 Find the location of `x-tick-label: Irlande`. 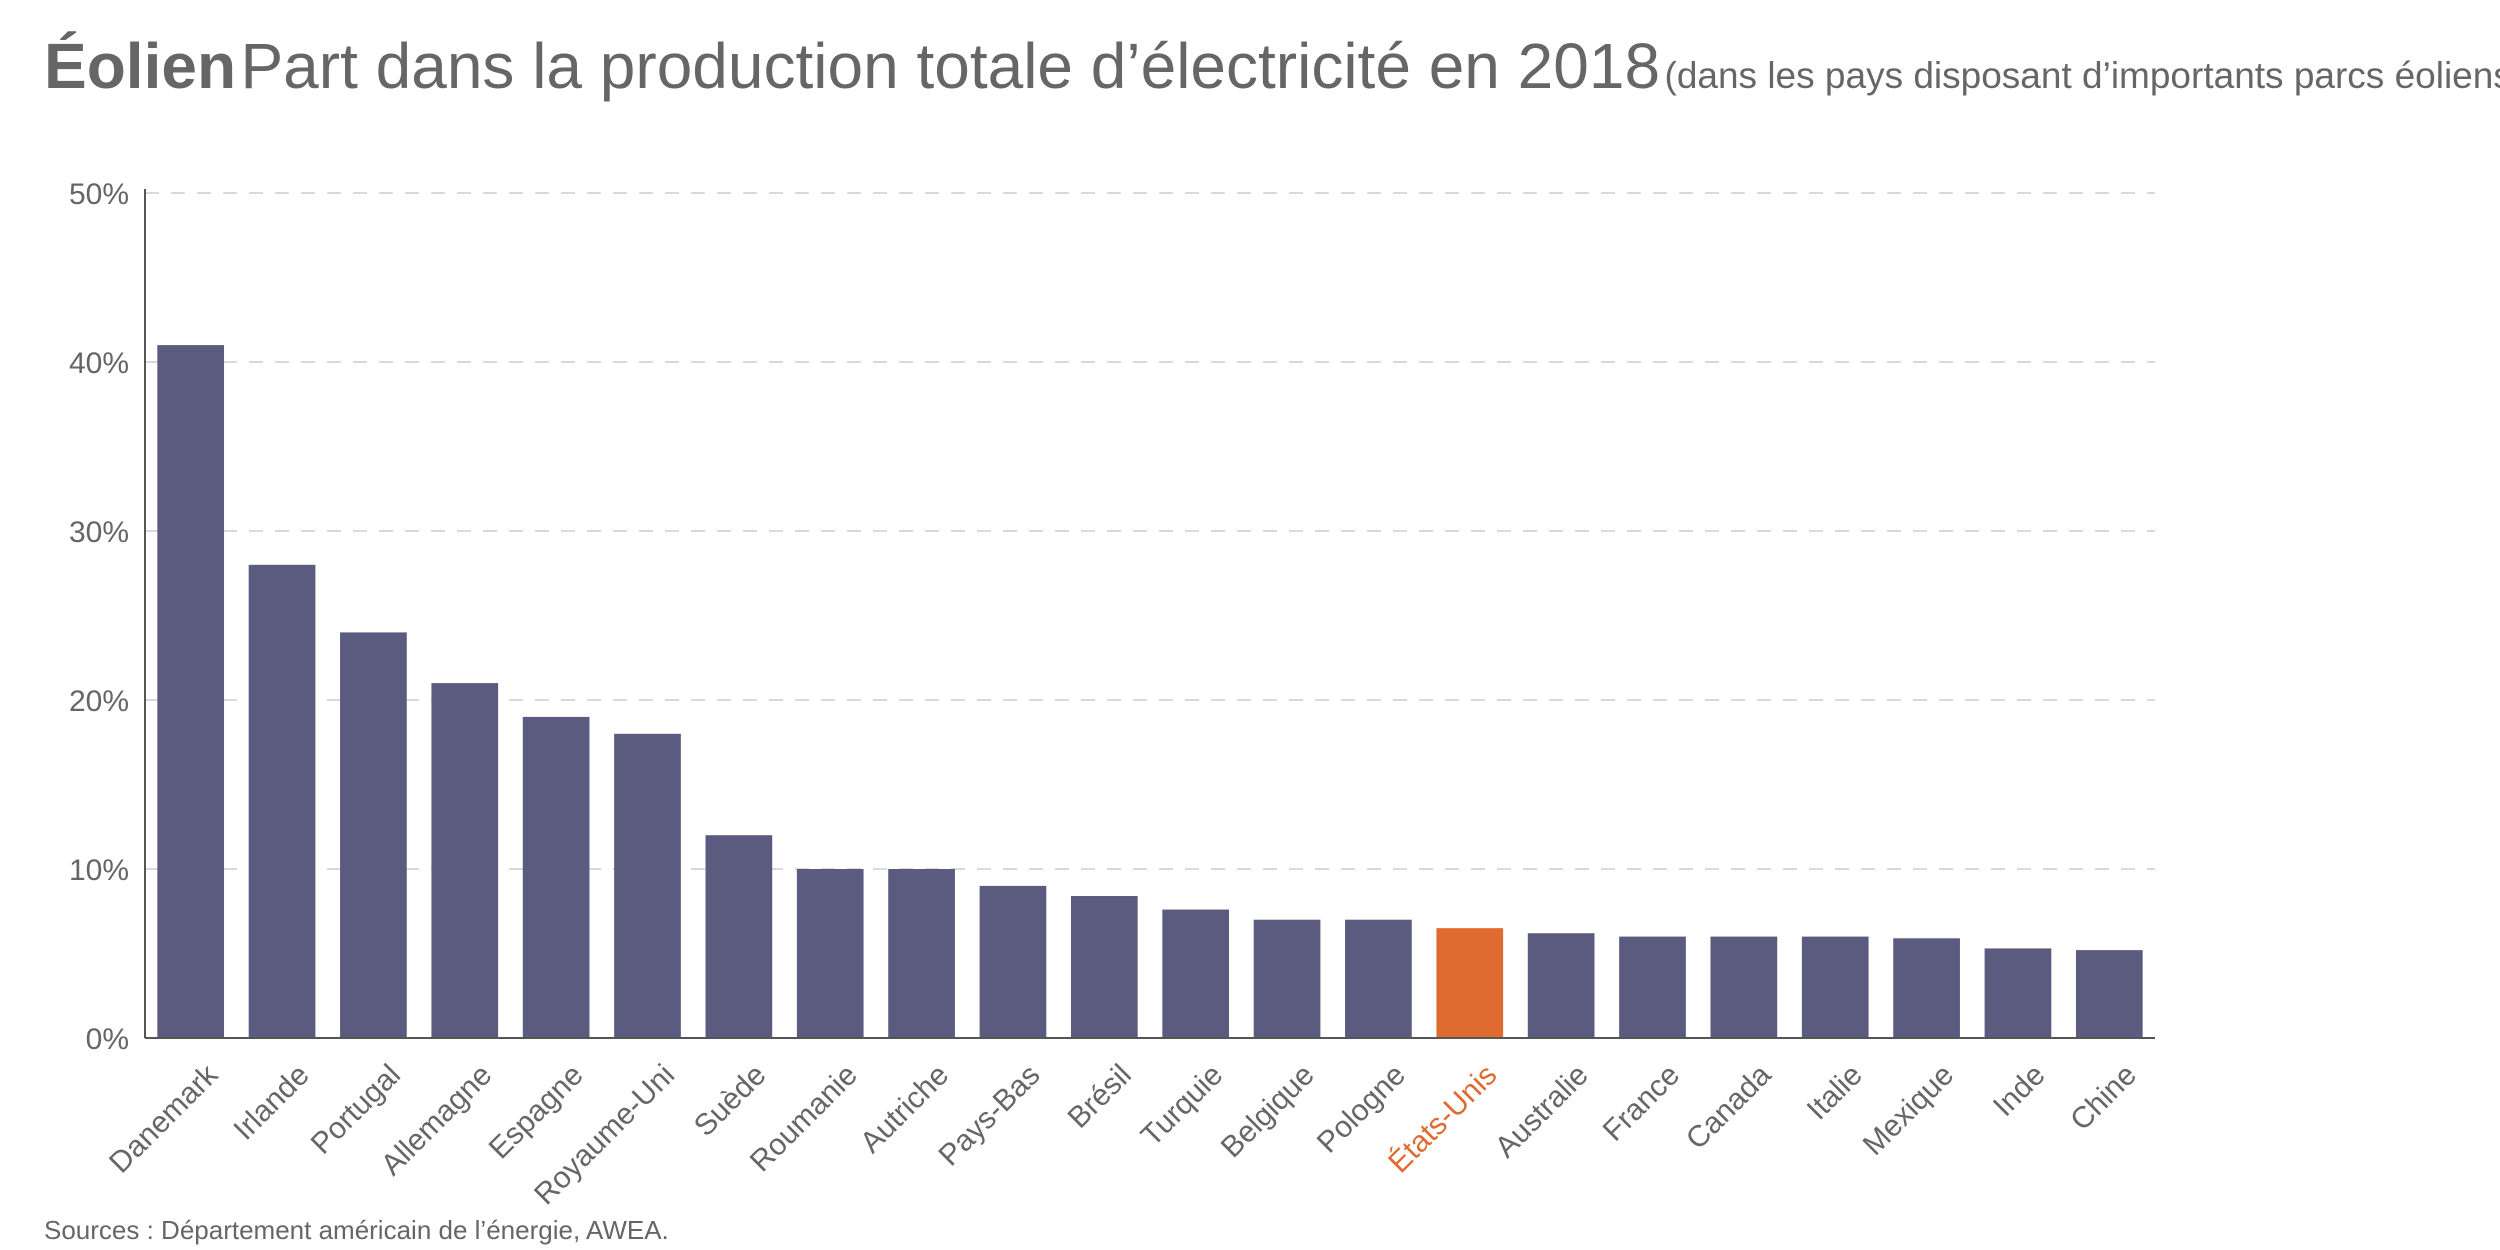

x-tick-label: Irlande is located at coordinates (272, 1102).